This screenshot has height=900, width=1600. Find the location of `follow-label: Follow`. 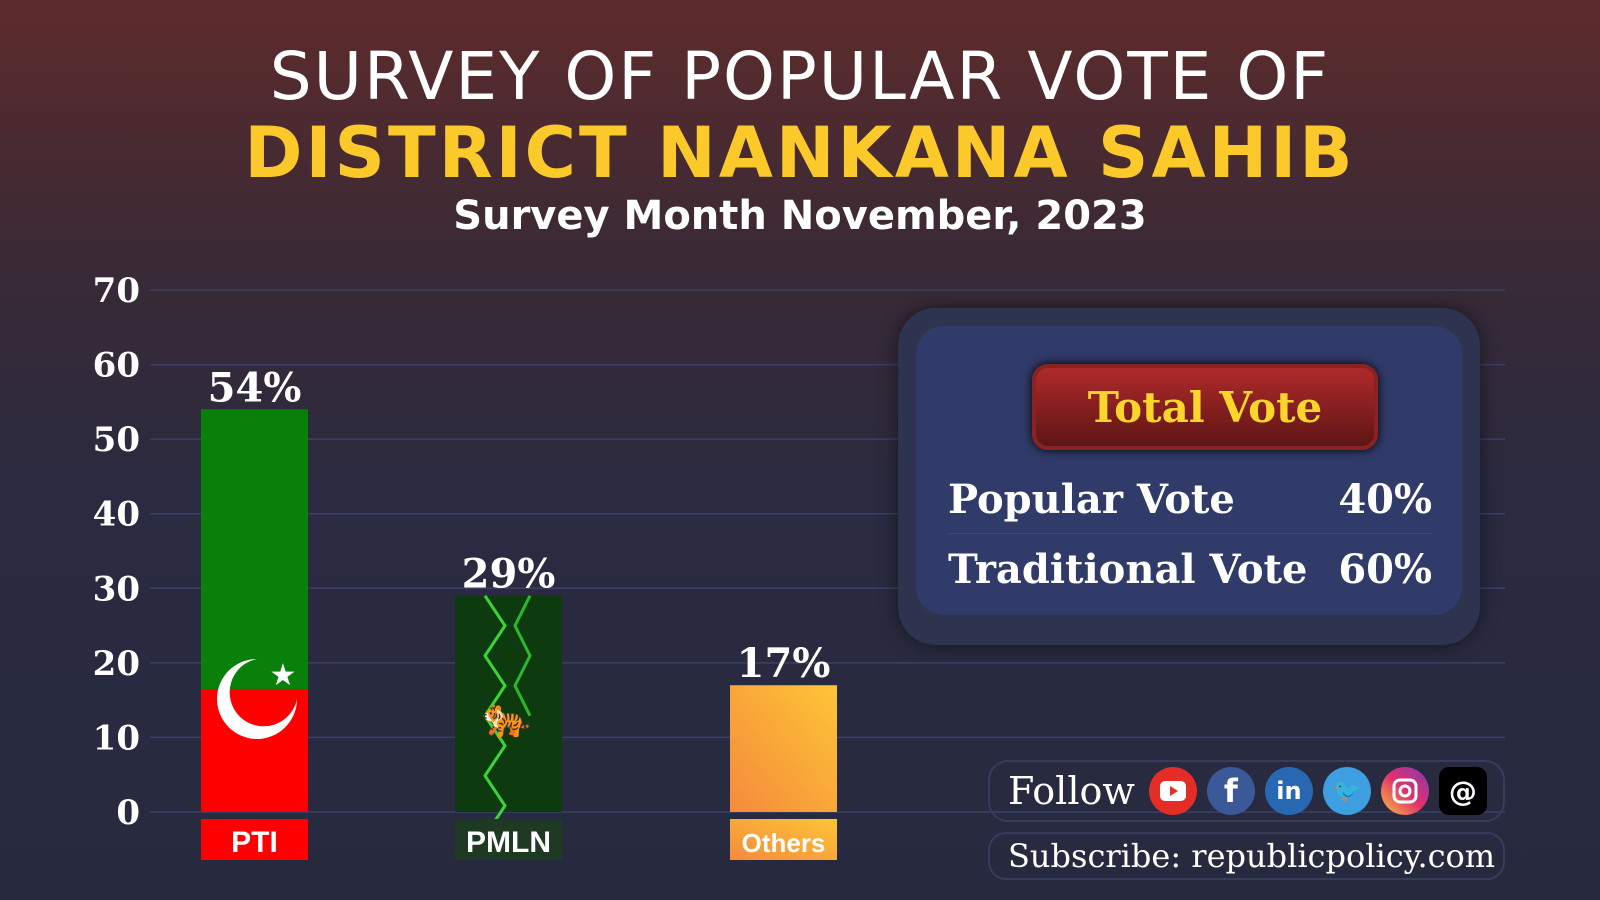

follow-label: Follow is located at coordinates (1071, 791).